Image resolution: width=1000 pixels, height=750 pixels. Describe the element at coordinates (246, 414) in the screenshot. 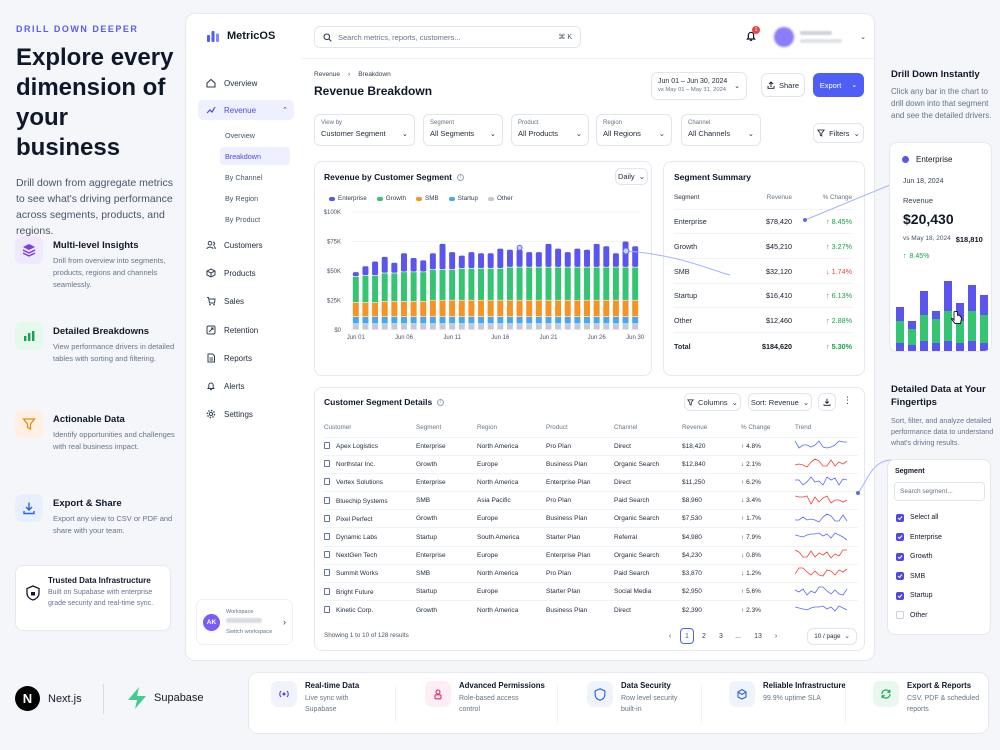

I see `nav-item-settings: Settings` at that location.